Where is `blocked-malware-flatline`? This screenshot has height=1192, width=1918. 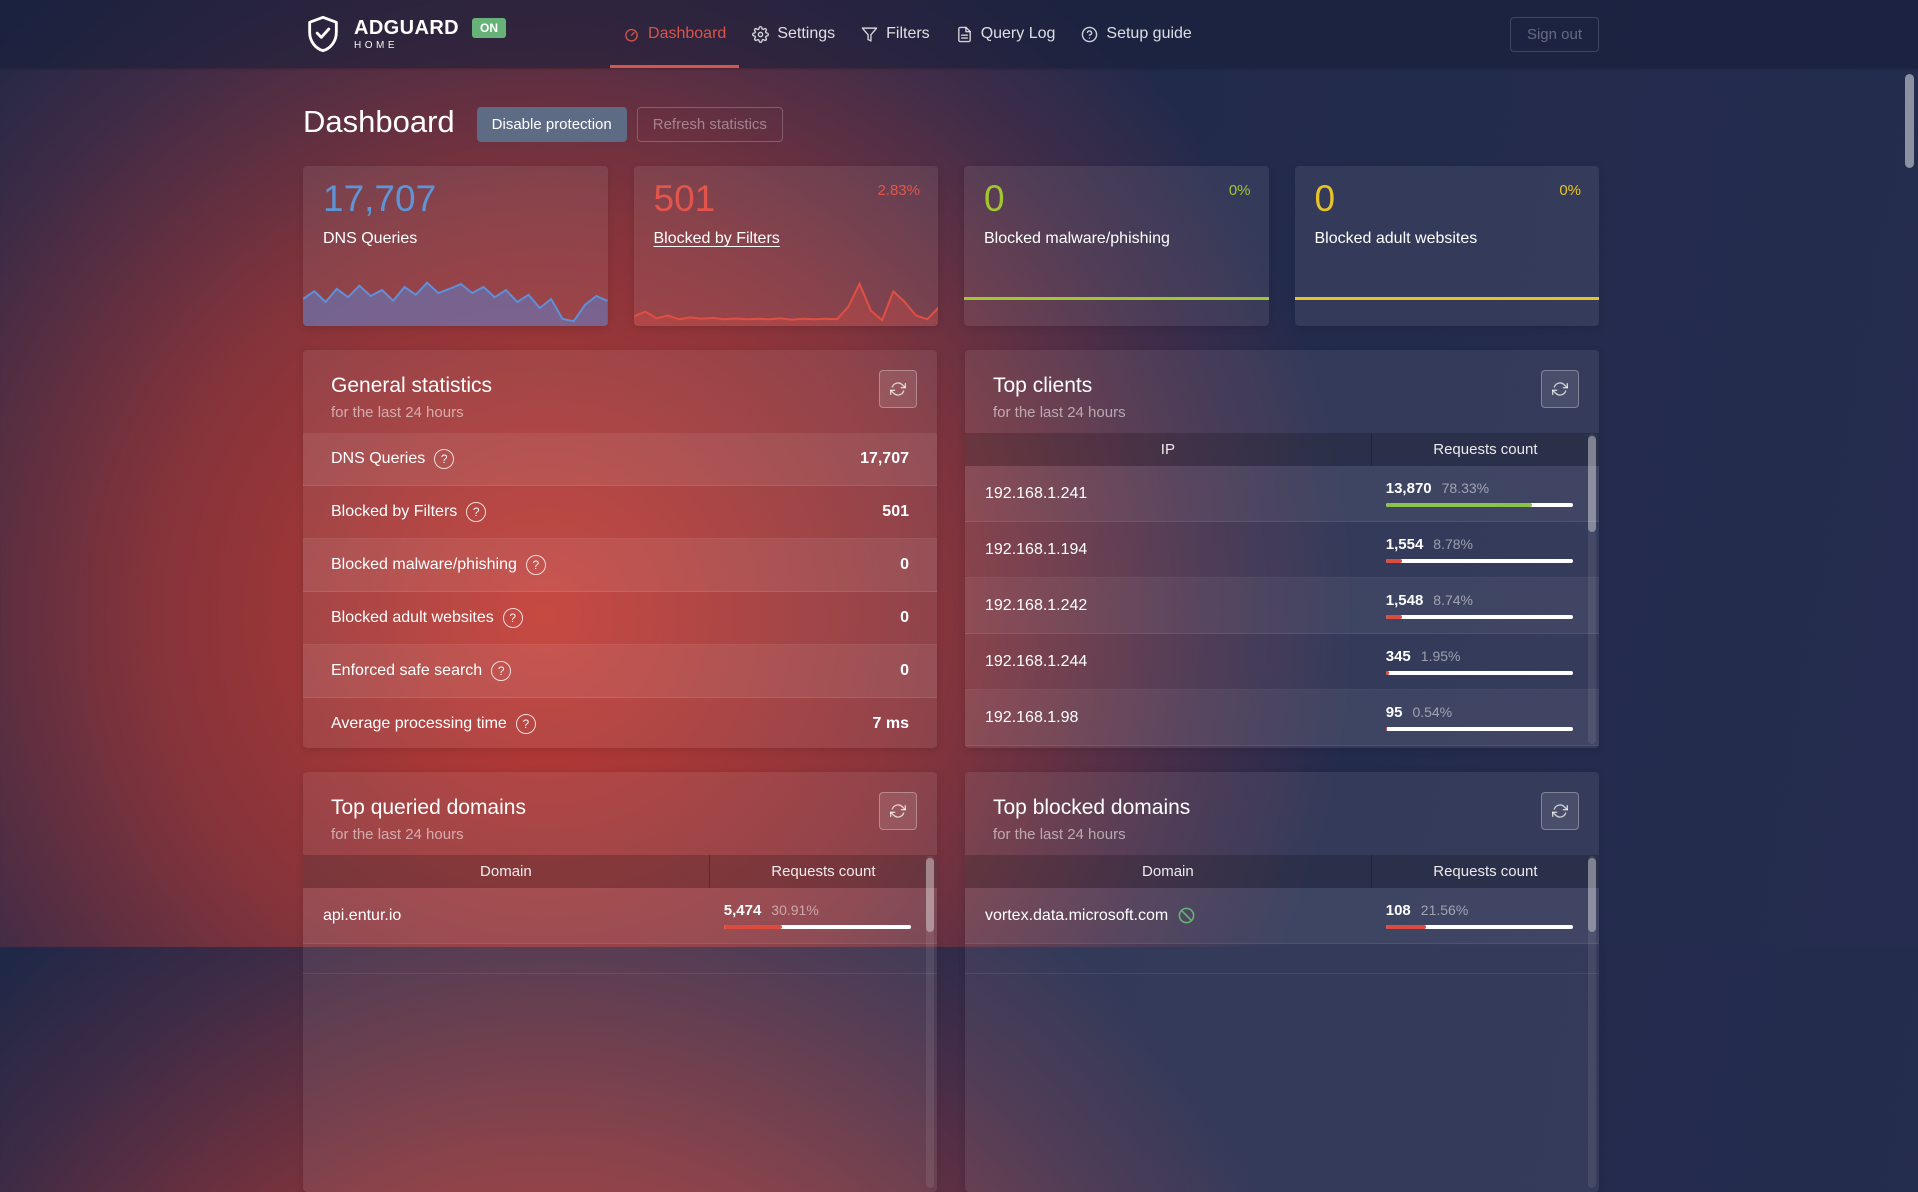
blocked-malware-flatline is located at coordinates (1116, 298).